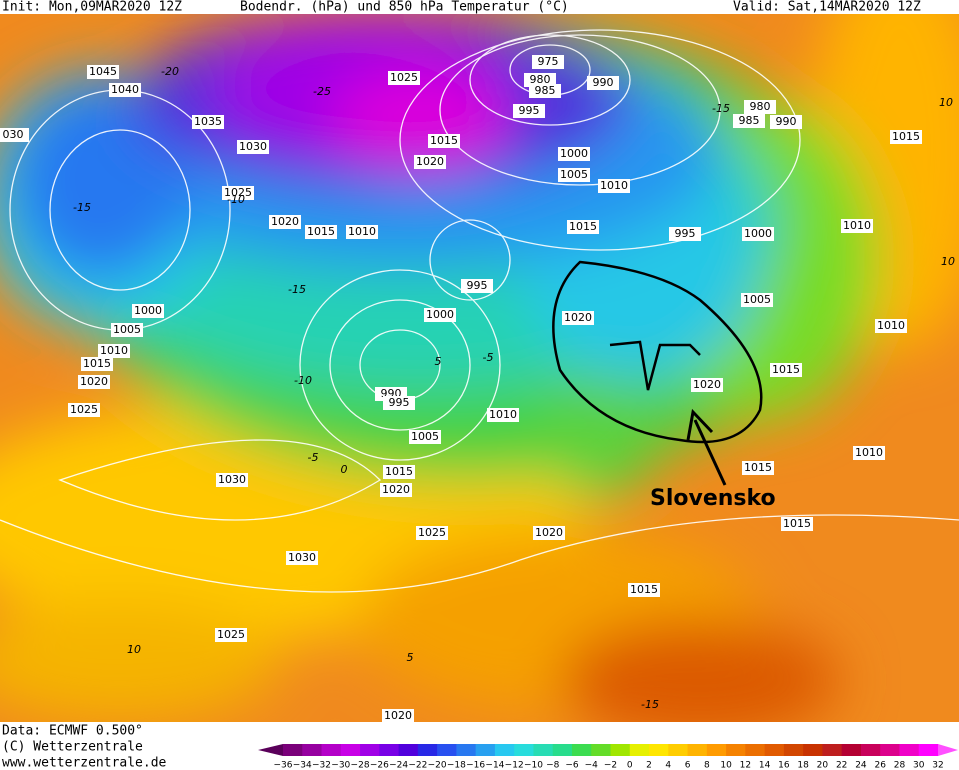 This screenshot has height=770, width=959. Describe the element at coordinates (841, 765) in the screenshot. I see `colorbar-label: 22` at that location.